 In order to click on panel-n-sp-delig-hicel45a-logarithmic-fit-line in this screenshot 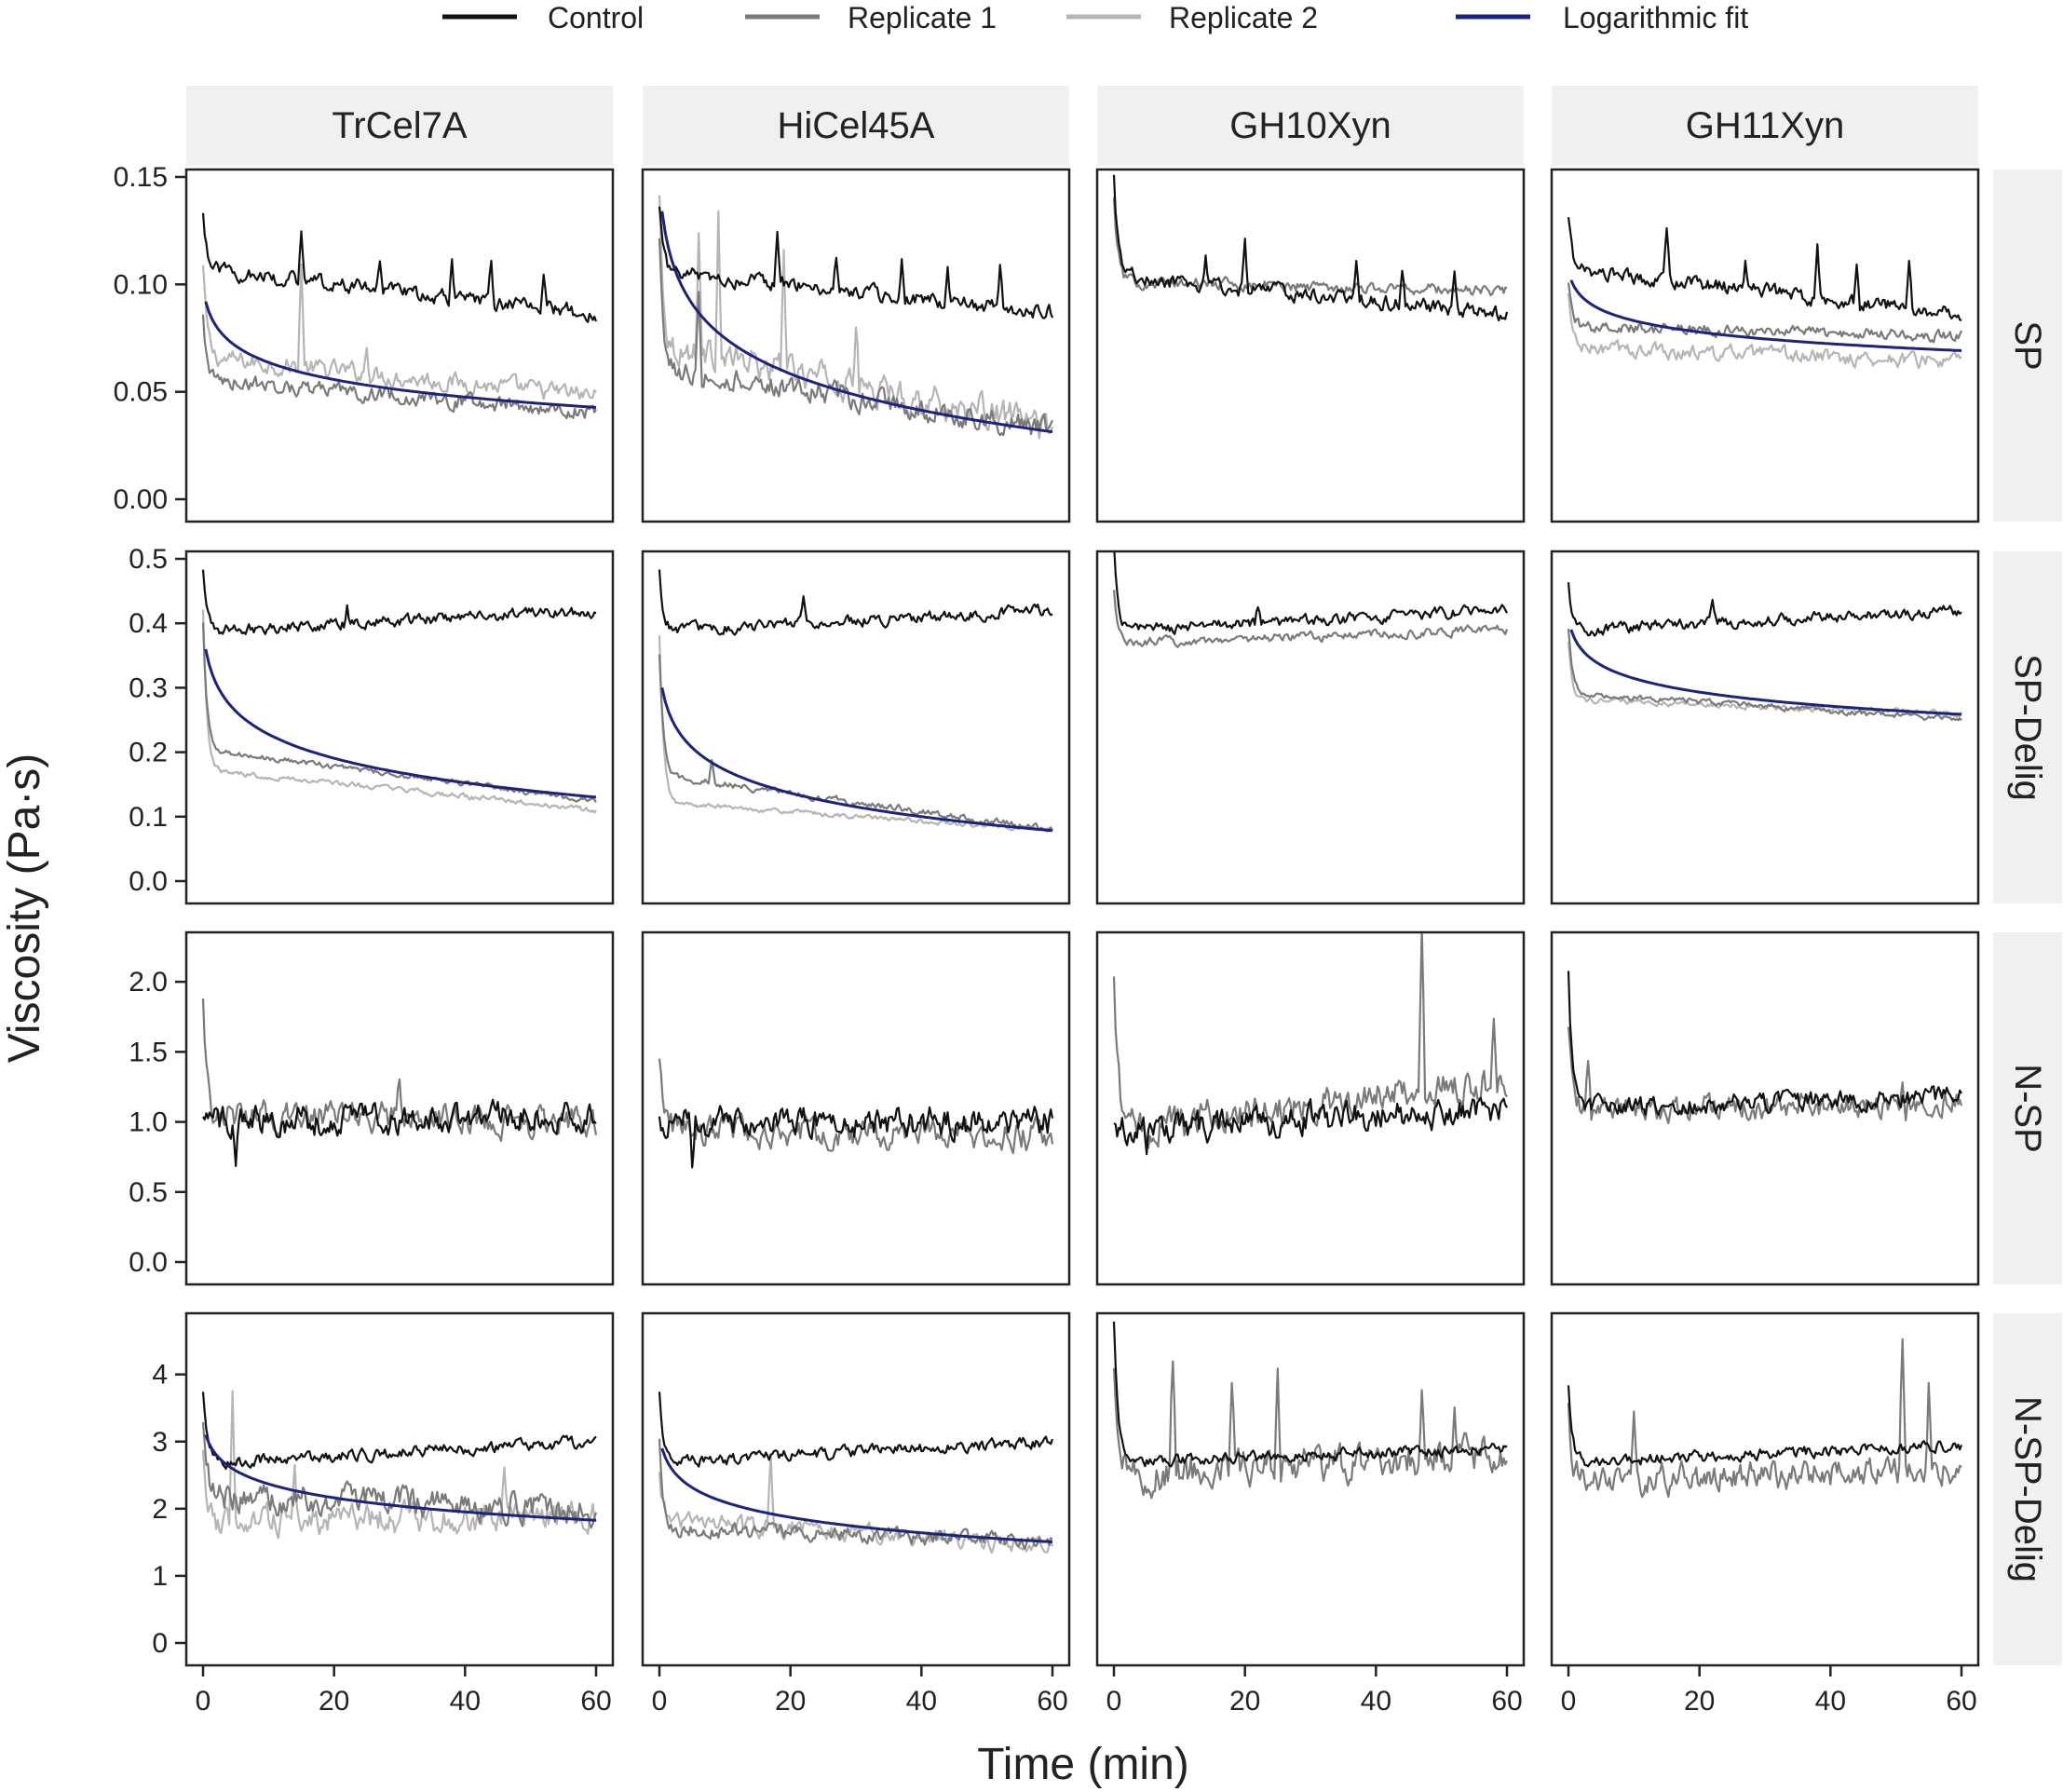, I will do `click(856, 1495)`.